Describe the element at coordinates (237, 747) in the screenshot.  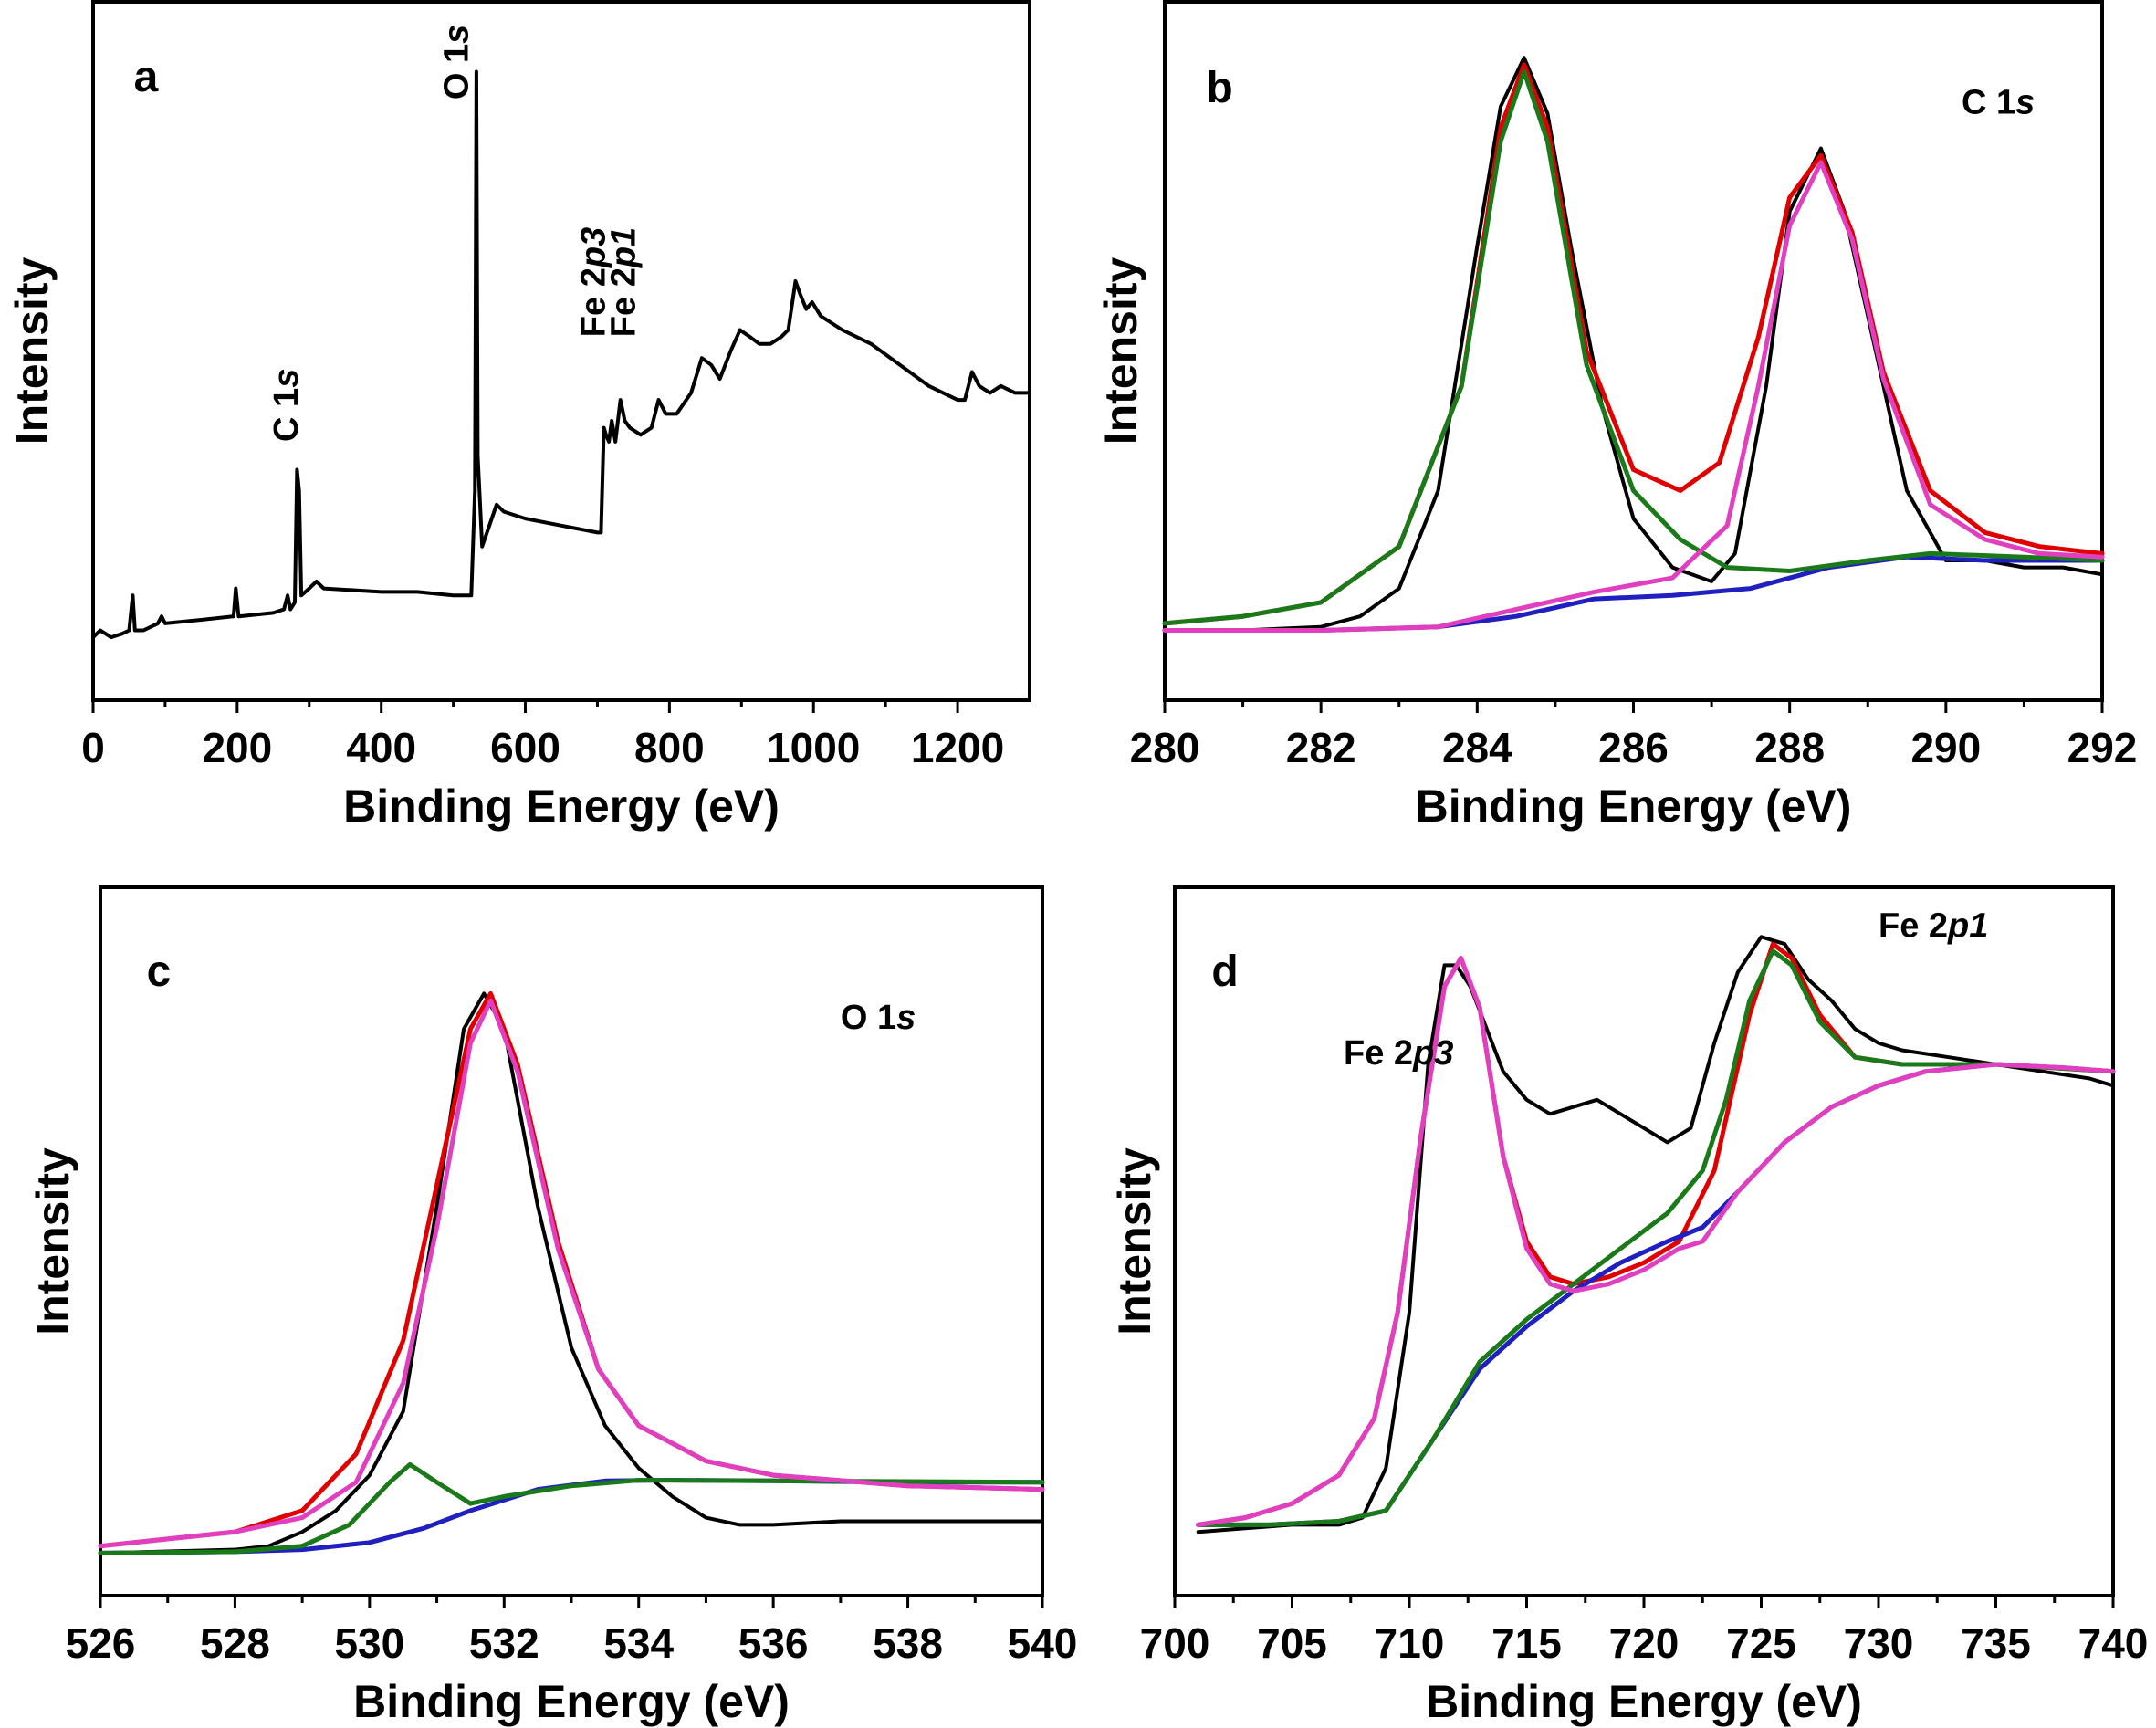
I see `x-tick-label: 200` at that location.